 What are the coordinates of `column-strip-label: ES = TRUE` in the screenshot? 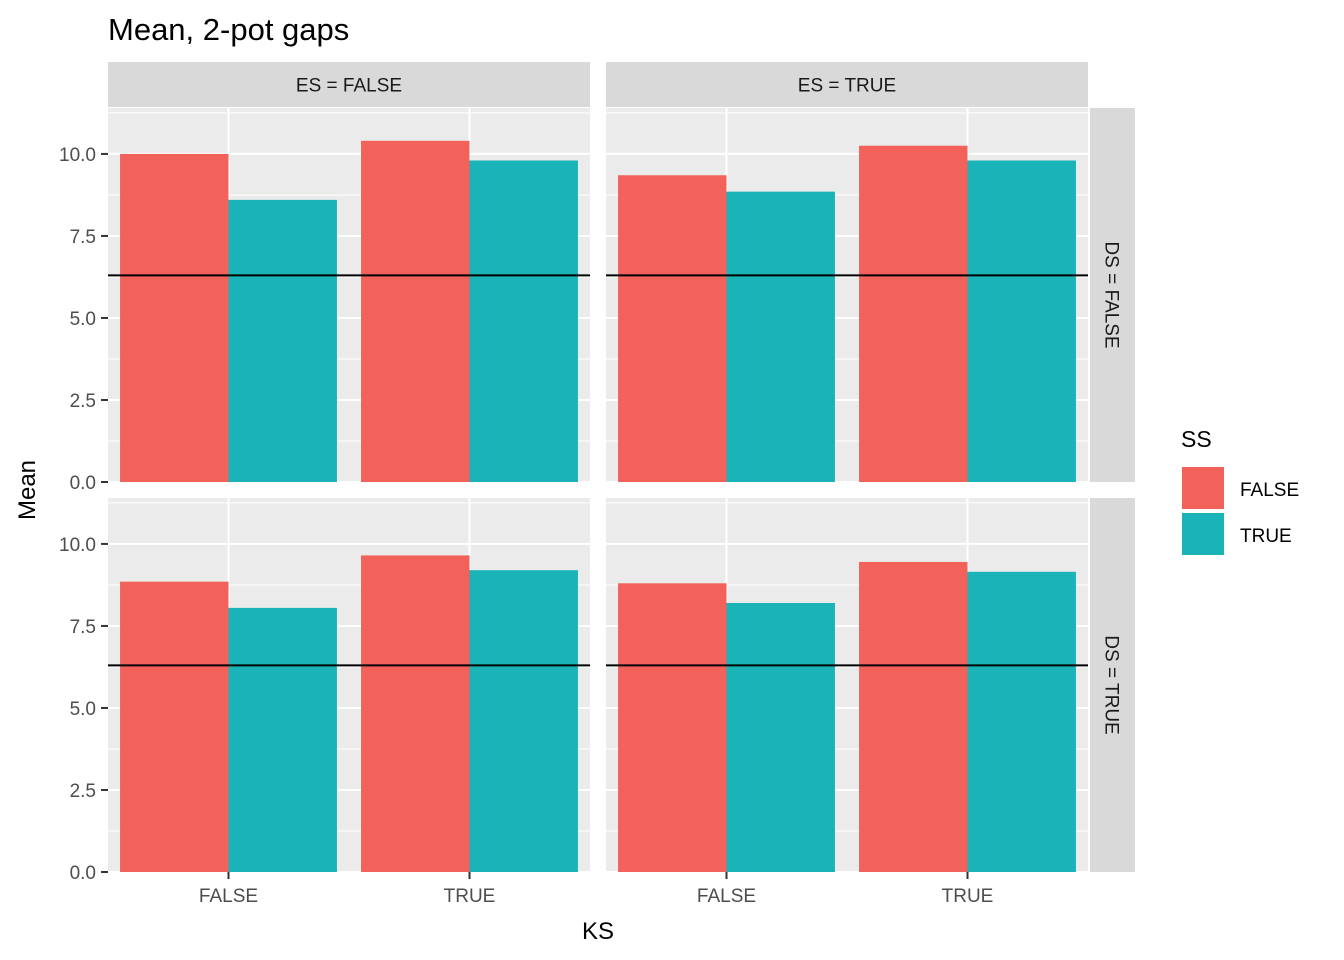 It's located at (847, 86).